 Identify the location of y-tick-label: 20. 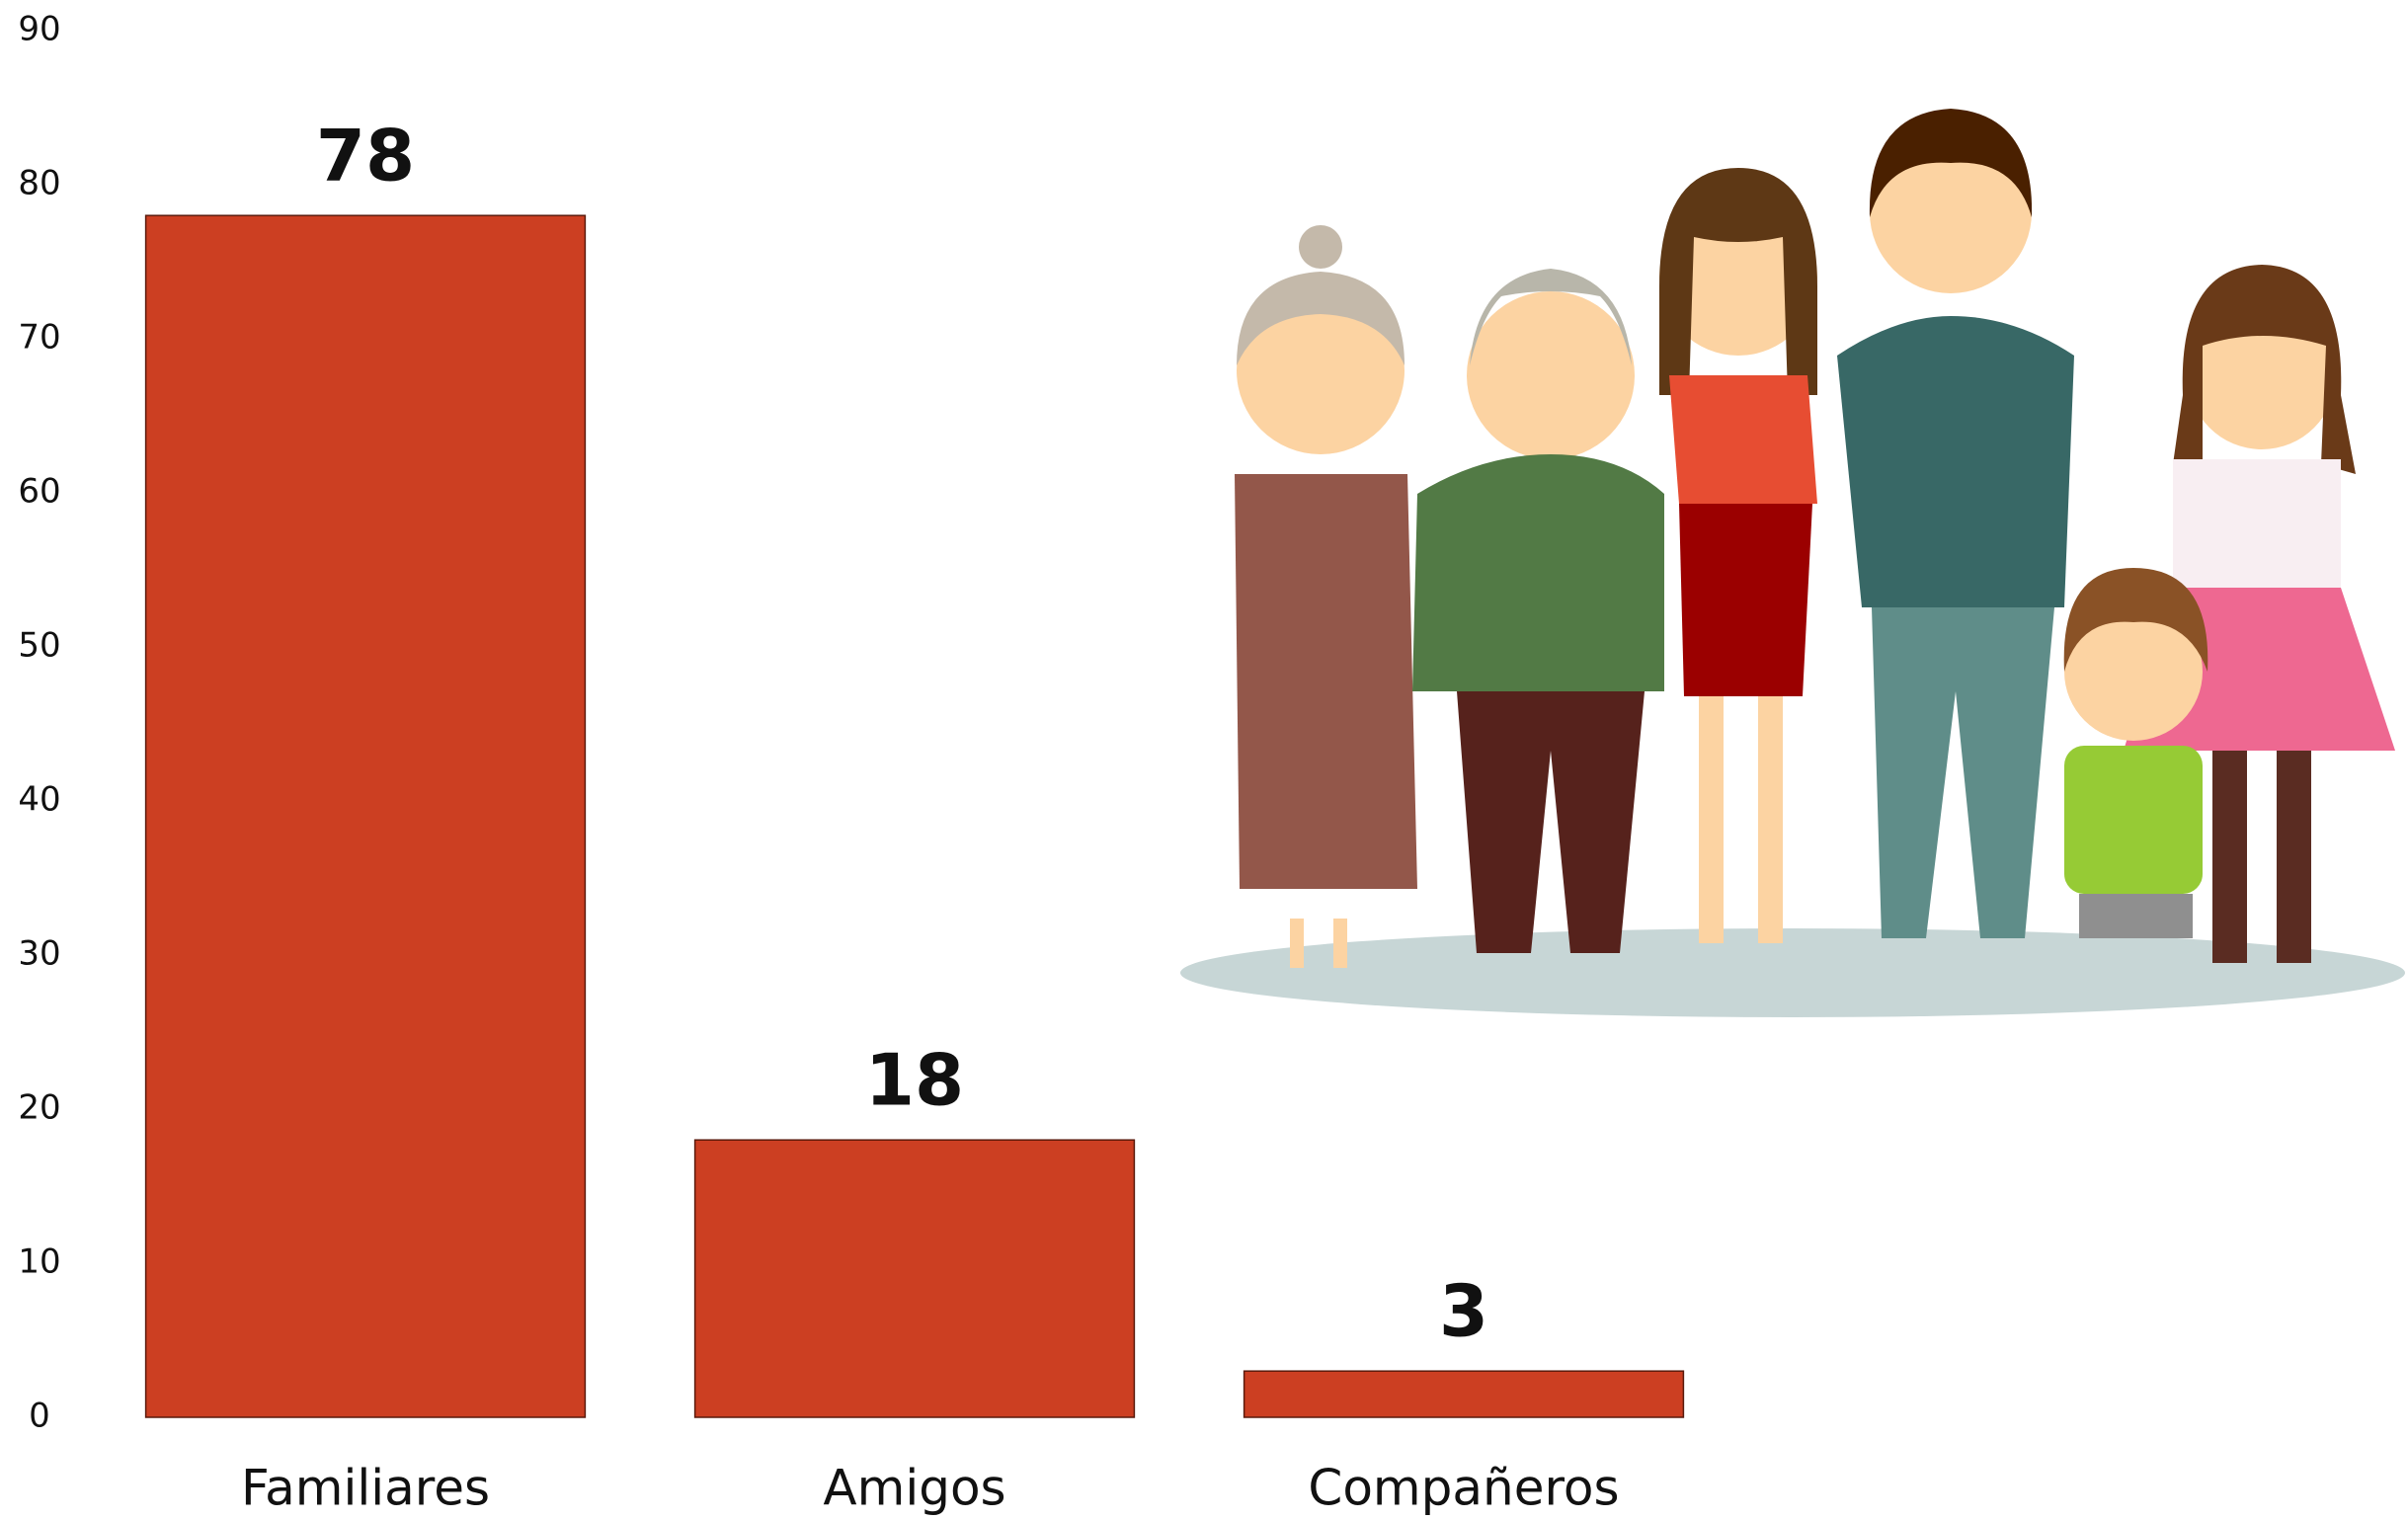
(39, 1108).